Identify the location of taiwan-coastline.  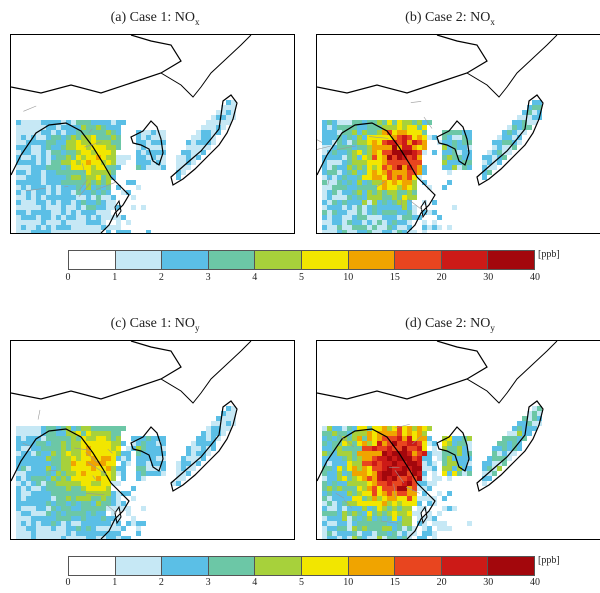
(118, 209).